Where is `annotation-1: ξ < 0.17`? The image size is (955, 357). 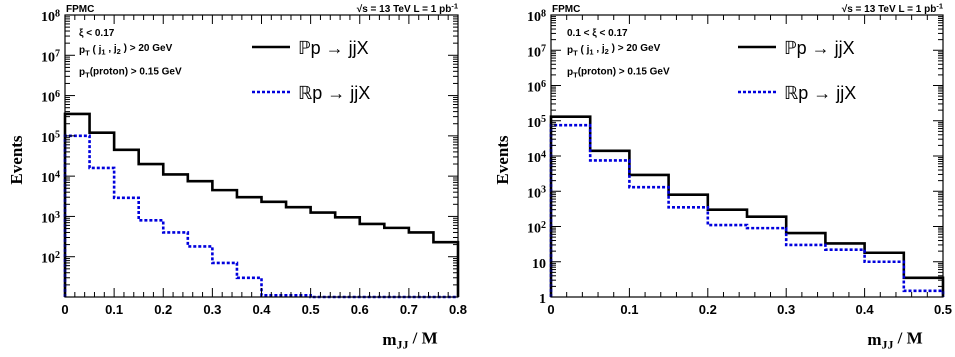
annotation-1: ξ < 0.17 is located at coordinates (97, 33).